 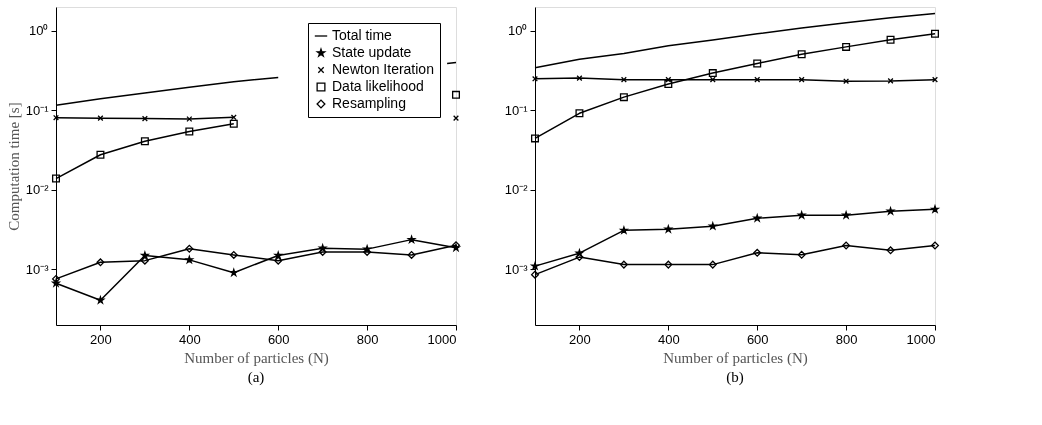 I want to click on legend-label: Newton Iteration, so click(x=383, y=69).